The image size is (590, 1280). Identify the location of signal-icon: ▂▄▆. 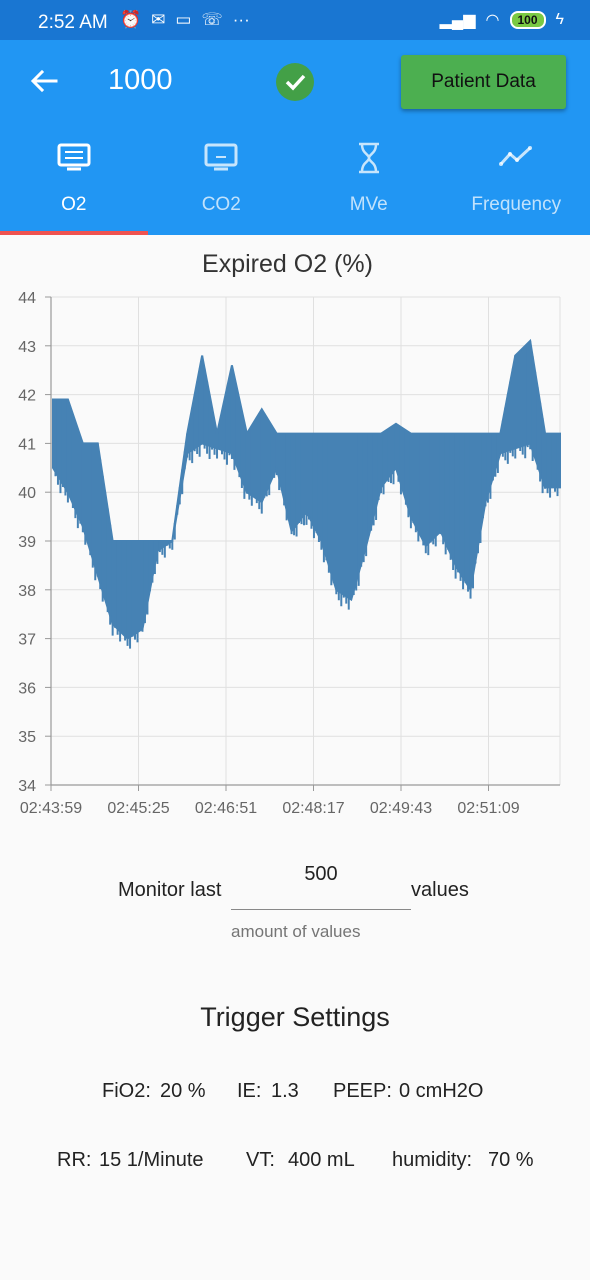
(457, 20).